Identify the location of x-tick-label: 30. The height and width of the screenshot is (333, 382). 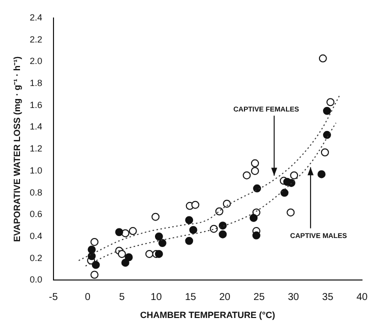
(294, 297).